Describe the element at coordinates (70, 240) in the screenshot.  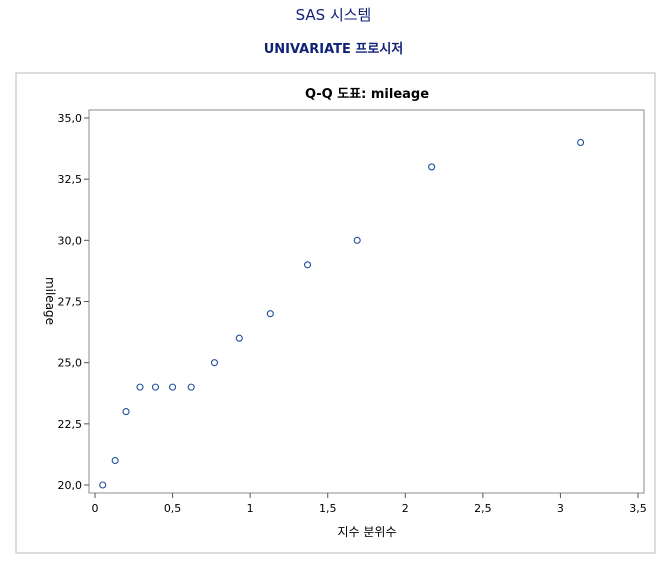
I see `y-tick-label: 30,0` at that location.